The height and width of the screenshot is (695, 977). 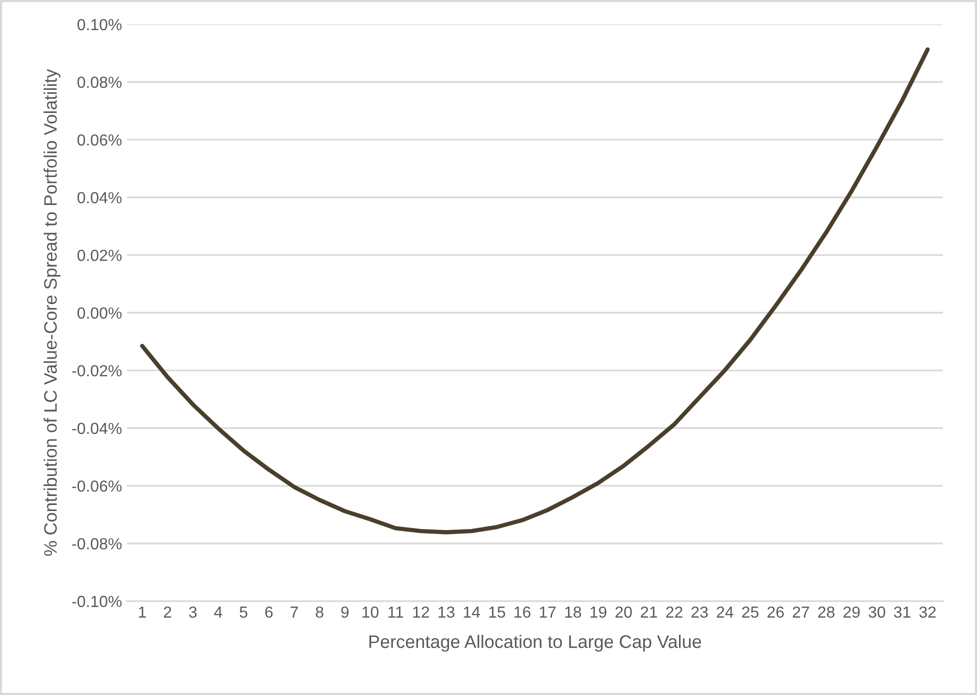 What do you see at coordinates (168, 612) in the screenshot?
I see `x-tick-label: 2` at bounding box center [168, 612].